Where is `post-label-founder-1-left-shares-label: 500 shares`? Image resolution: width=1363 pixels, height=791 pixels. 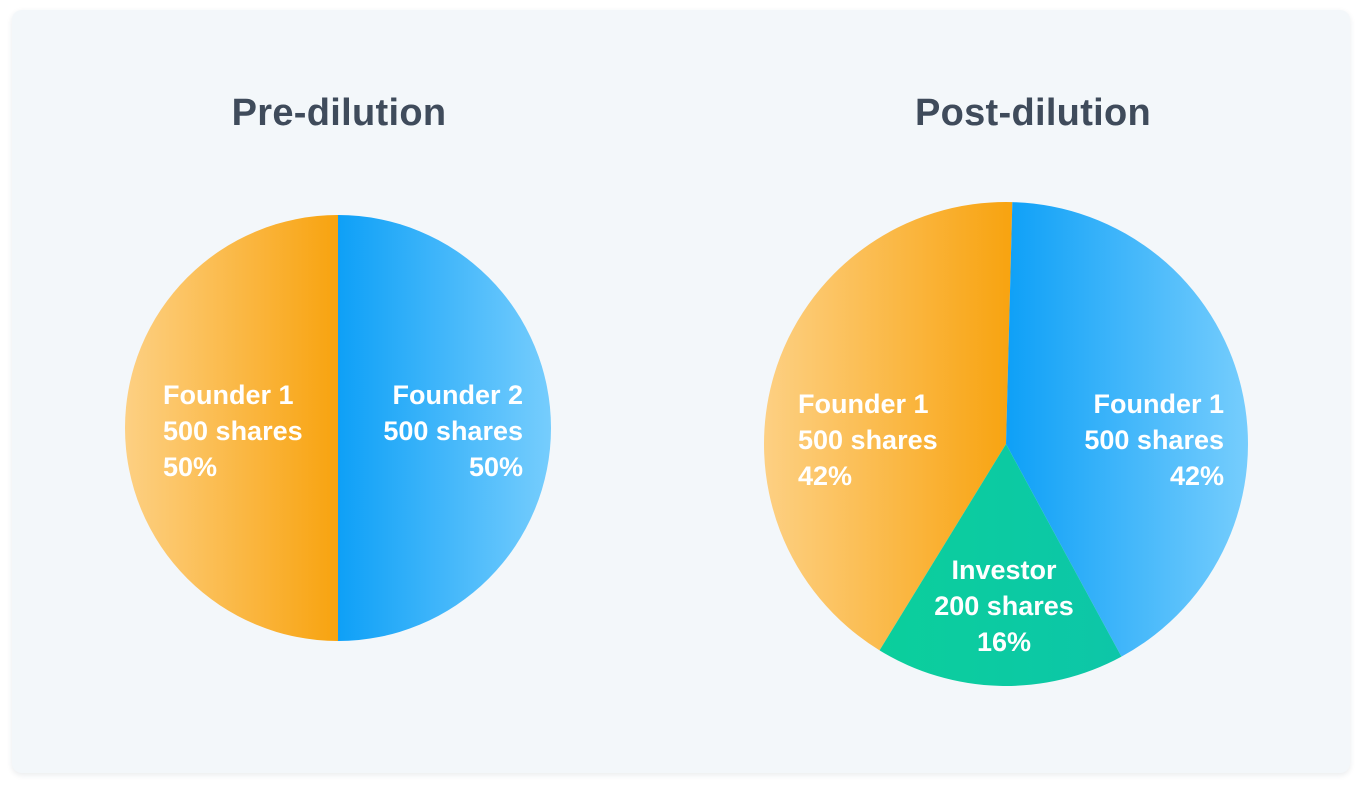
post-label-founder-1-left-shares-label: 500 shares is located at coordinates (868, 440).